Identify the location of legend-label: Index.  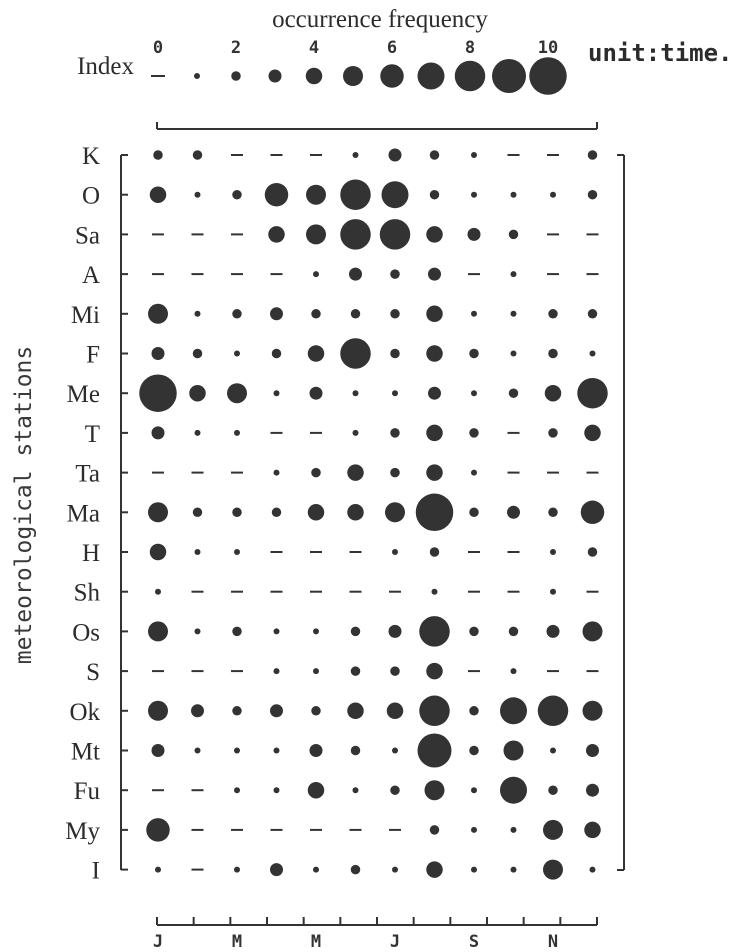
(105, 66).